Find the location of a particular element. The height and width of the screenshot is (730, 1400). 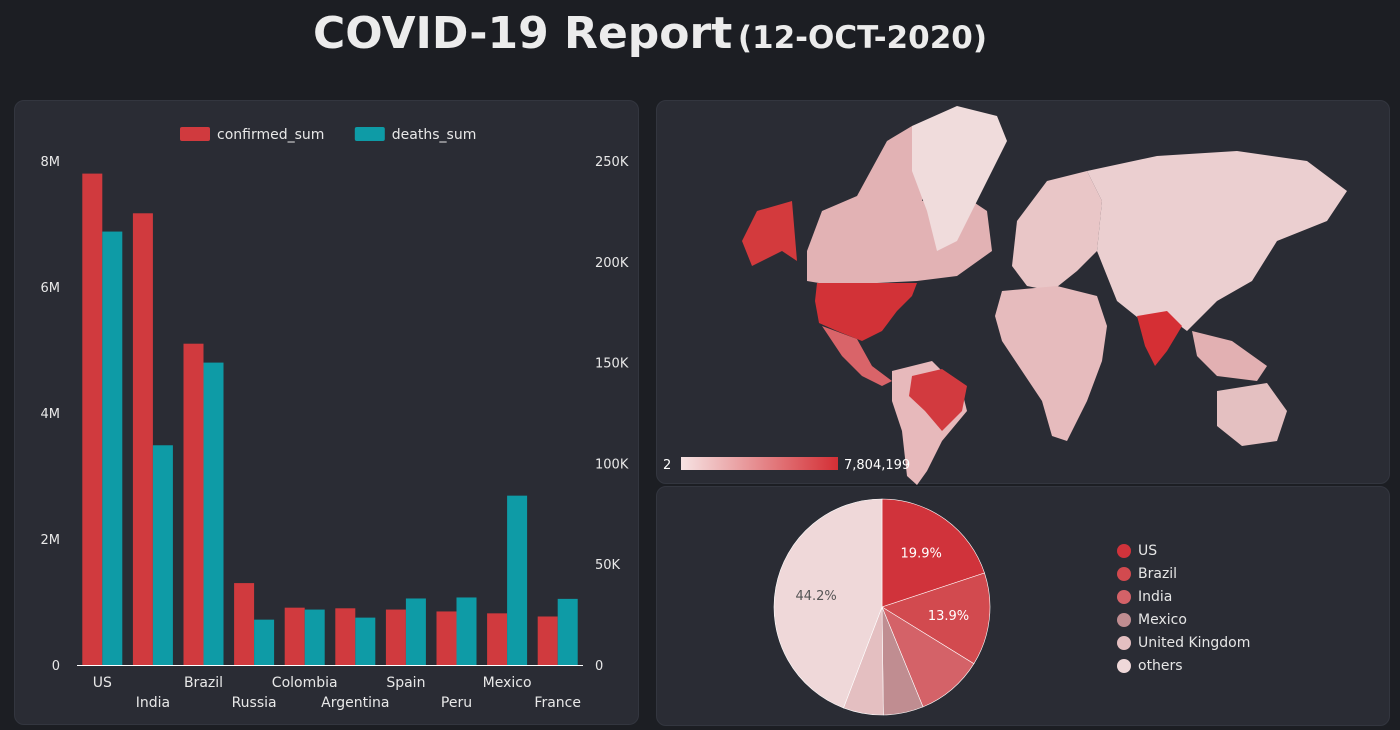

x-tick-label: Brazil is located at coordinates (203, 683).